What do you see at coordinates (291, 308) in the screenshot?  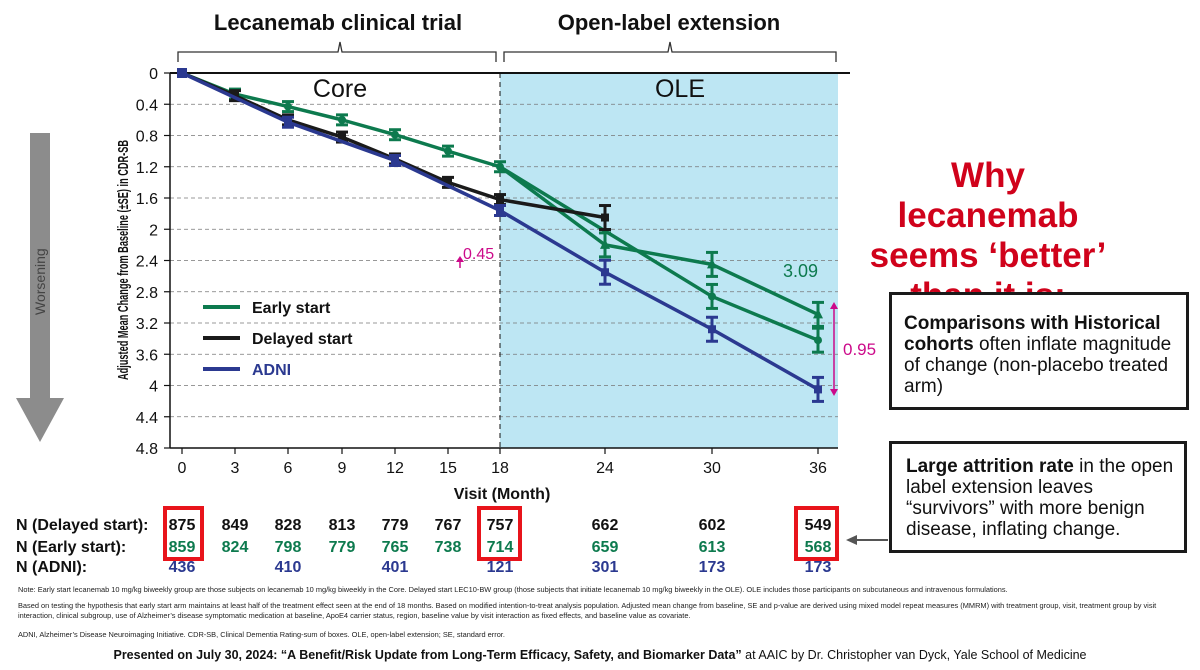 I see `legend-label-early: Early start` at bounding box center [291, 308].